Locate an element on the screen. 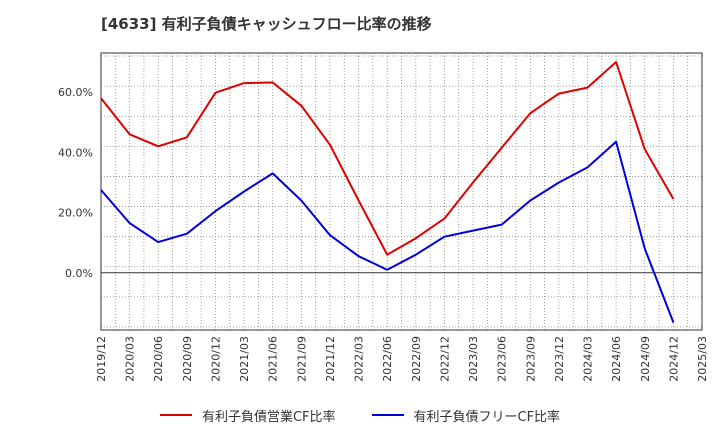 This screenshot has width=720, height=440. x-tick-label: 2020/06 is located at coordinates (158, 359).